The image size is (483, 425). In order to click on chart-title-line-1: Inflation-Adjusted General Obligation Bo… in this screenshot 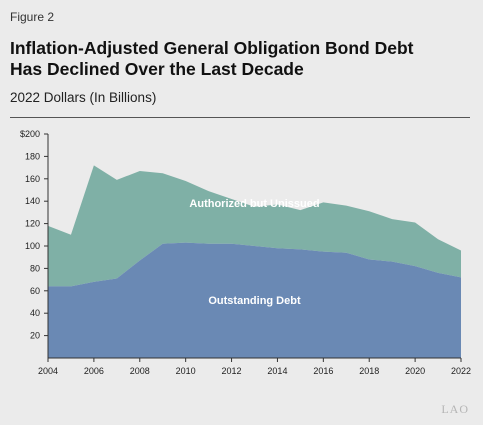, I will do `click(212, 48)`.